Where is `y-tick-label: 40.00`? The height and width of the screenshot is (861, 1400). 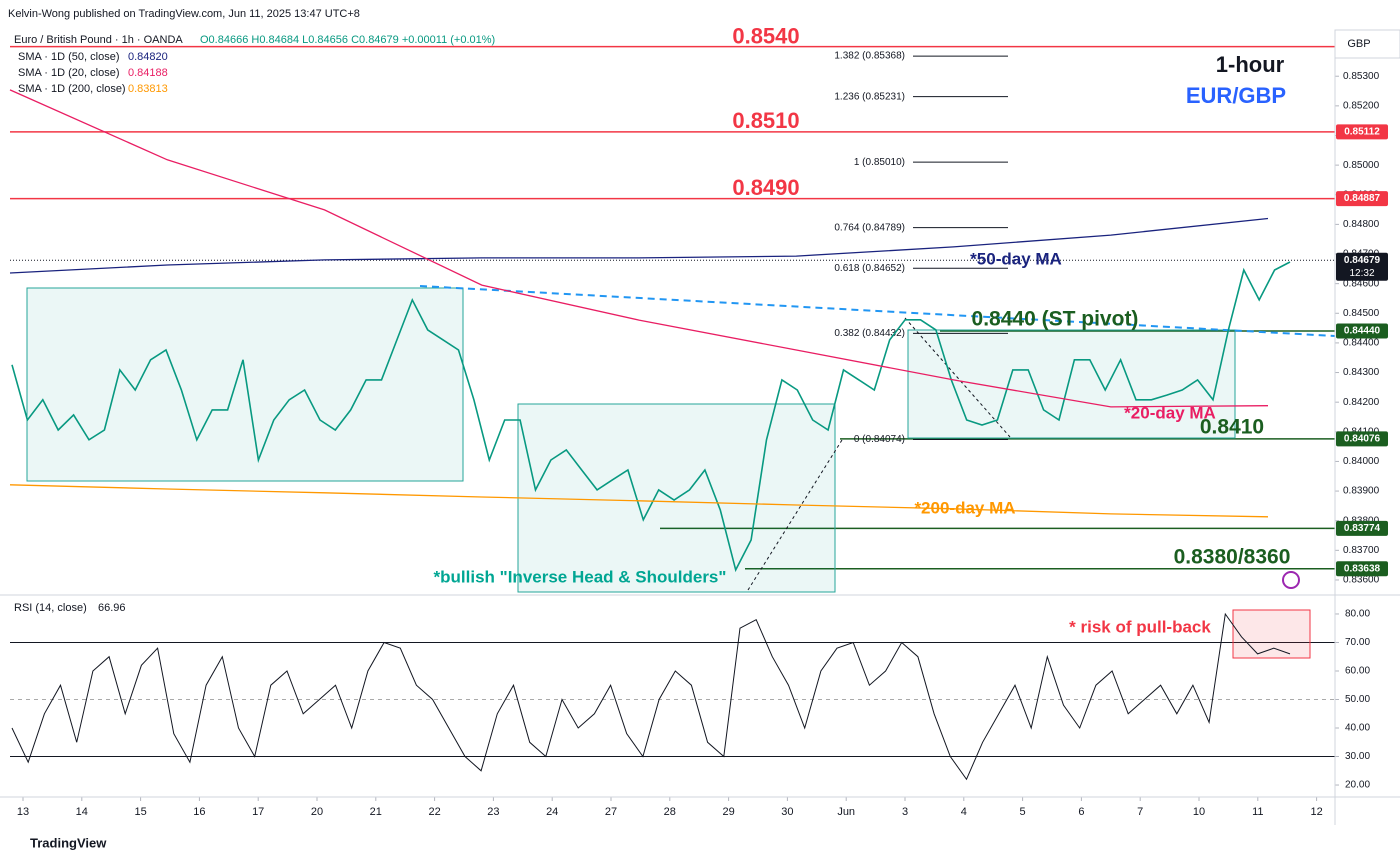
y-tick-label: 40.00 is located at coordinates (1357, 728).